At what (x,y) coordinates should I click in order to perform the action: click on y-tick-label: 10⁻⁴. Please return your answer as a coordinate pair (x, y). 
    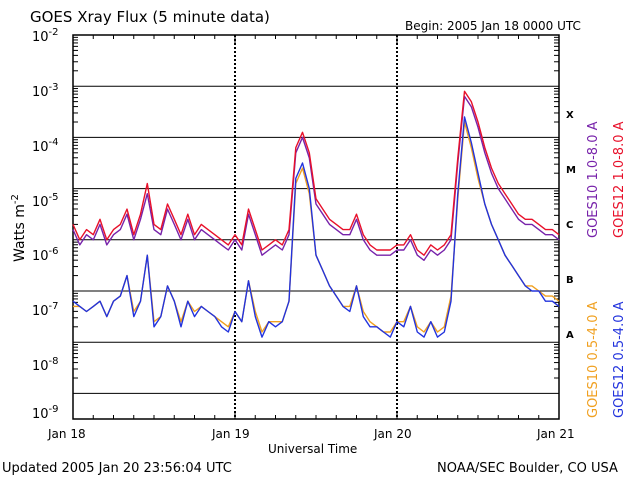
    Looking at the image, I should click on (45, 146).